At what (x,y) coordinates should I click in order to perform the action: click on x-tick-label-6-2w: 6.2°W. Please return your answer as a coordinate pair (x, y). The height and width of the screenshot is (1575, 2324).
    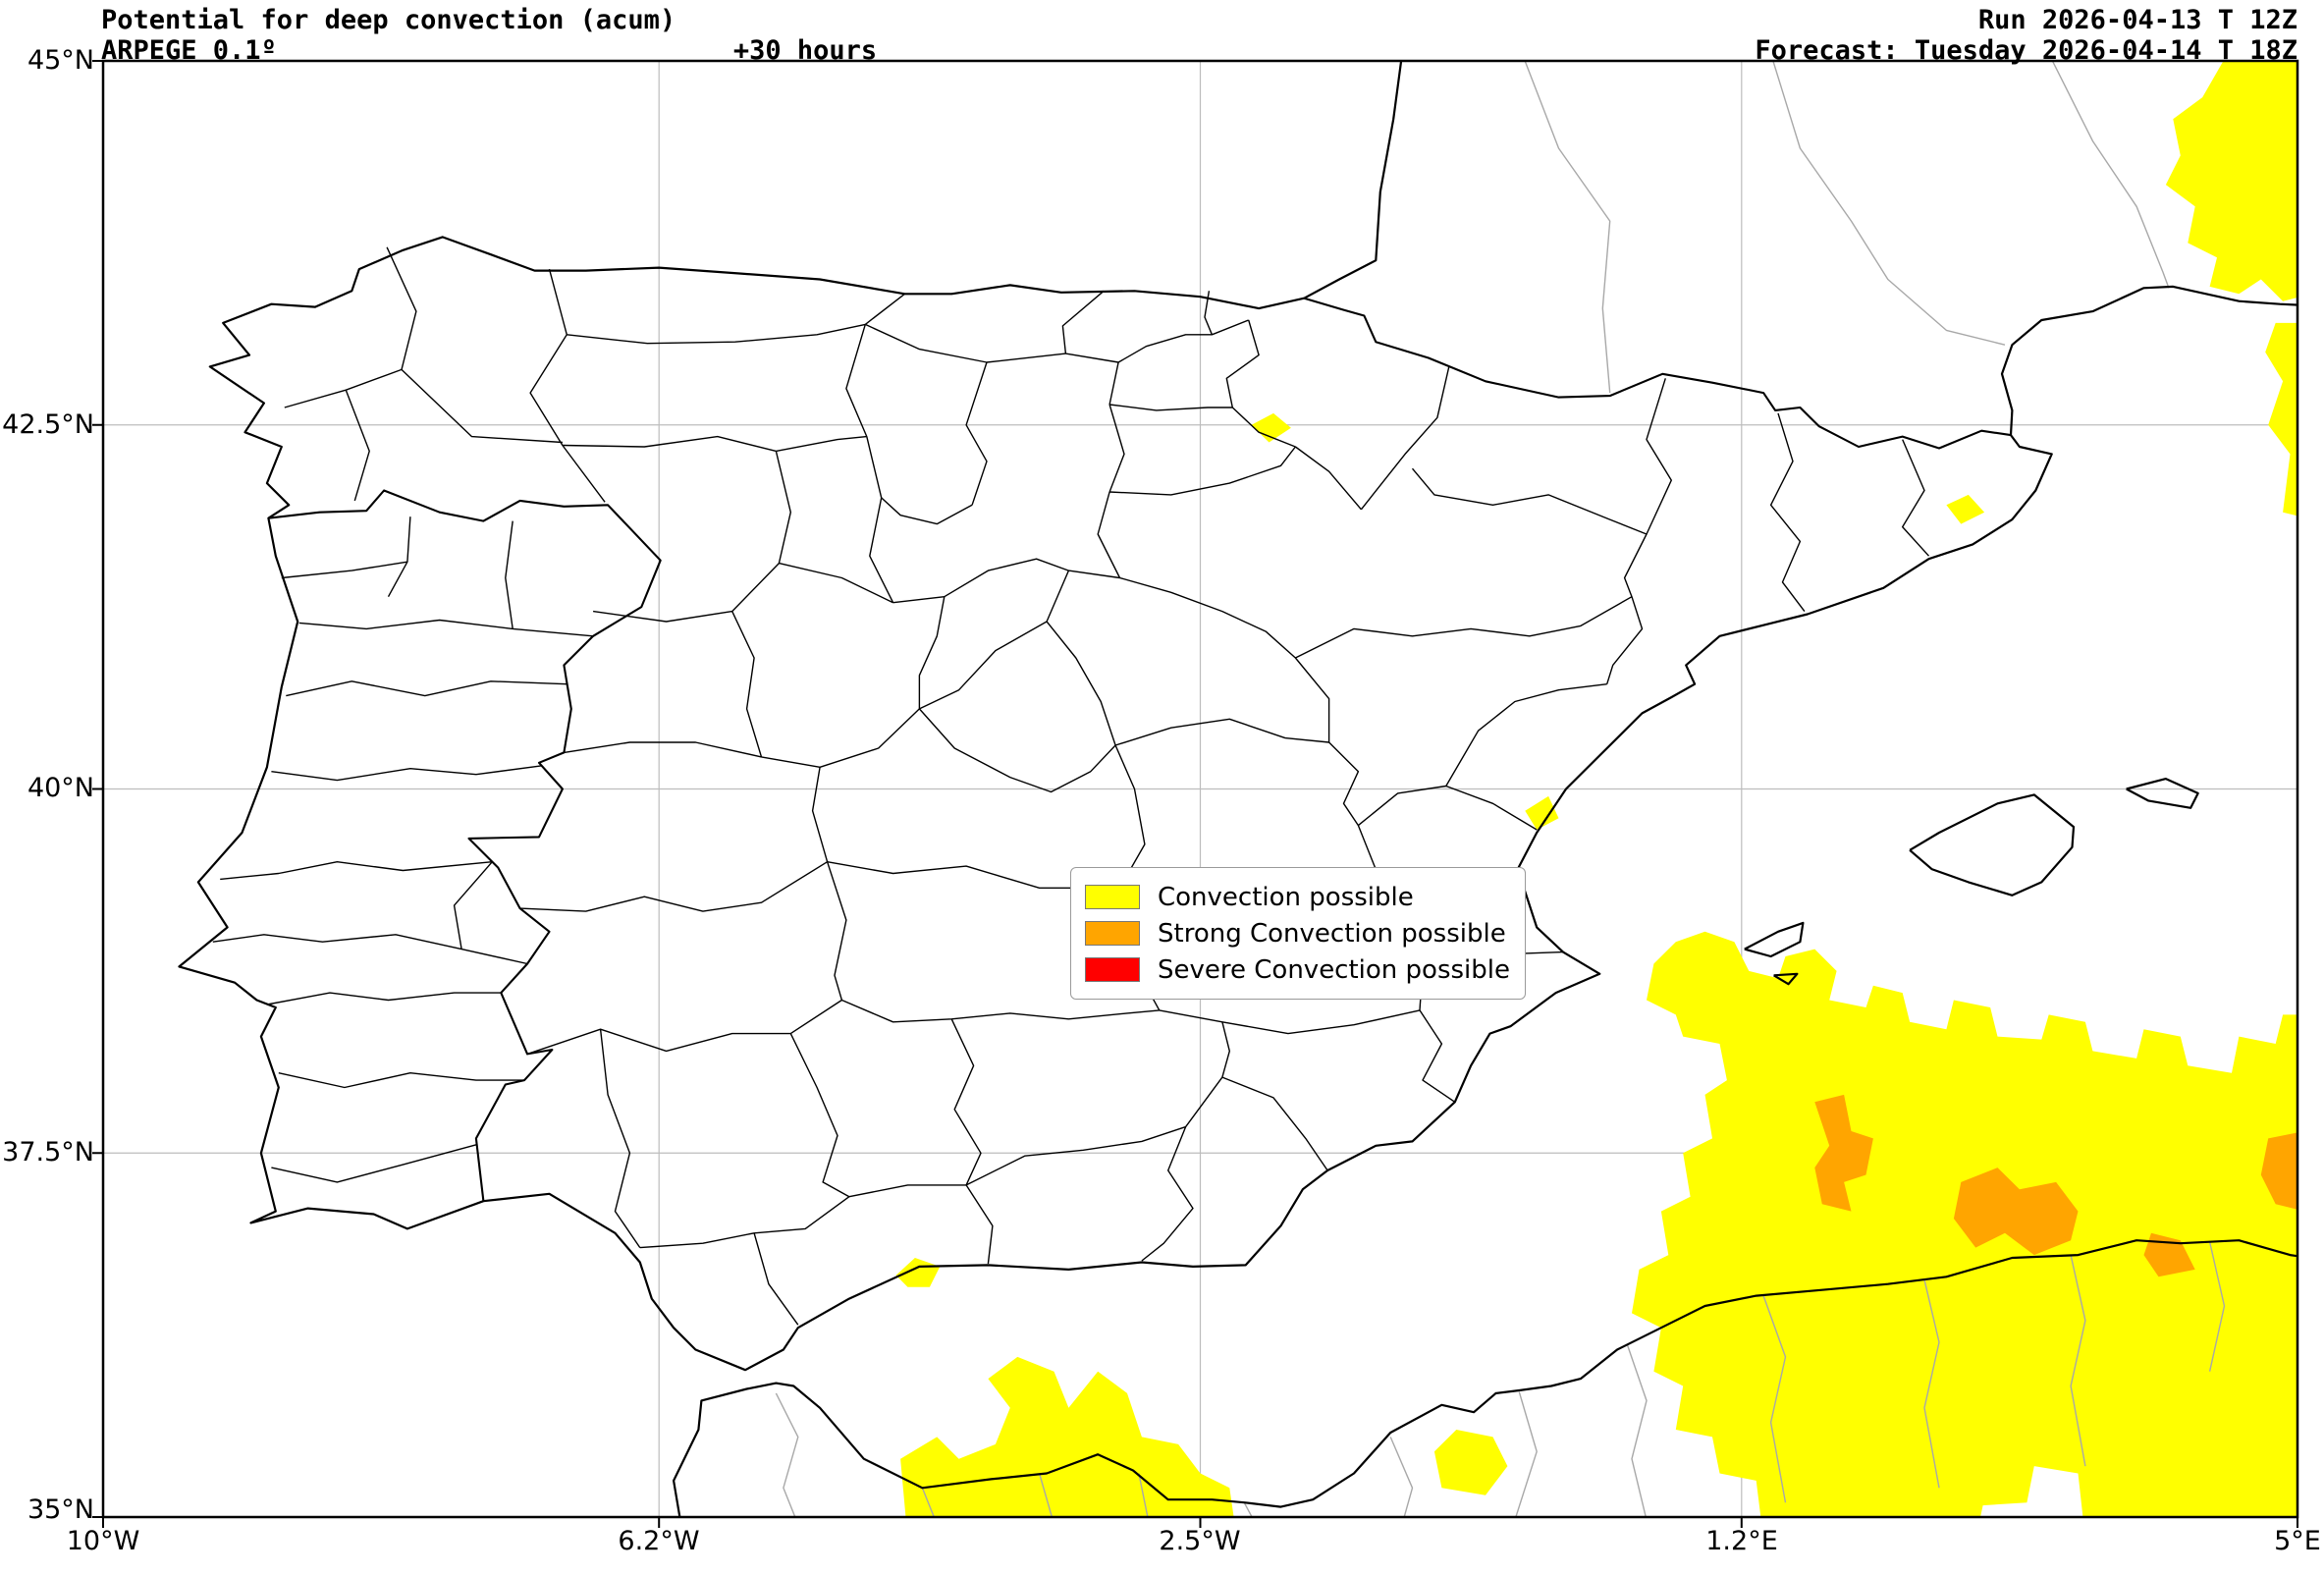
    Looking at the image, I should click on (659, 1541).